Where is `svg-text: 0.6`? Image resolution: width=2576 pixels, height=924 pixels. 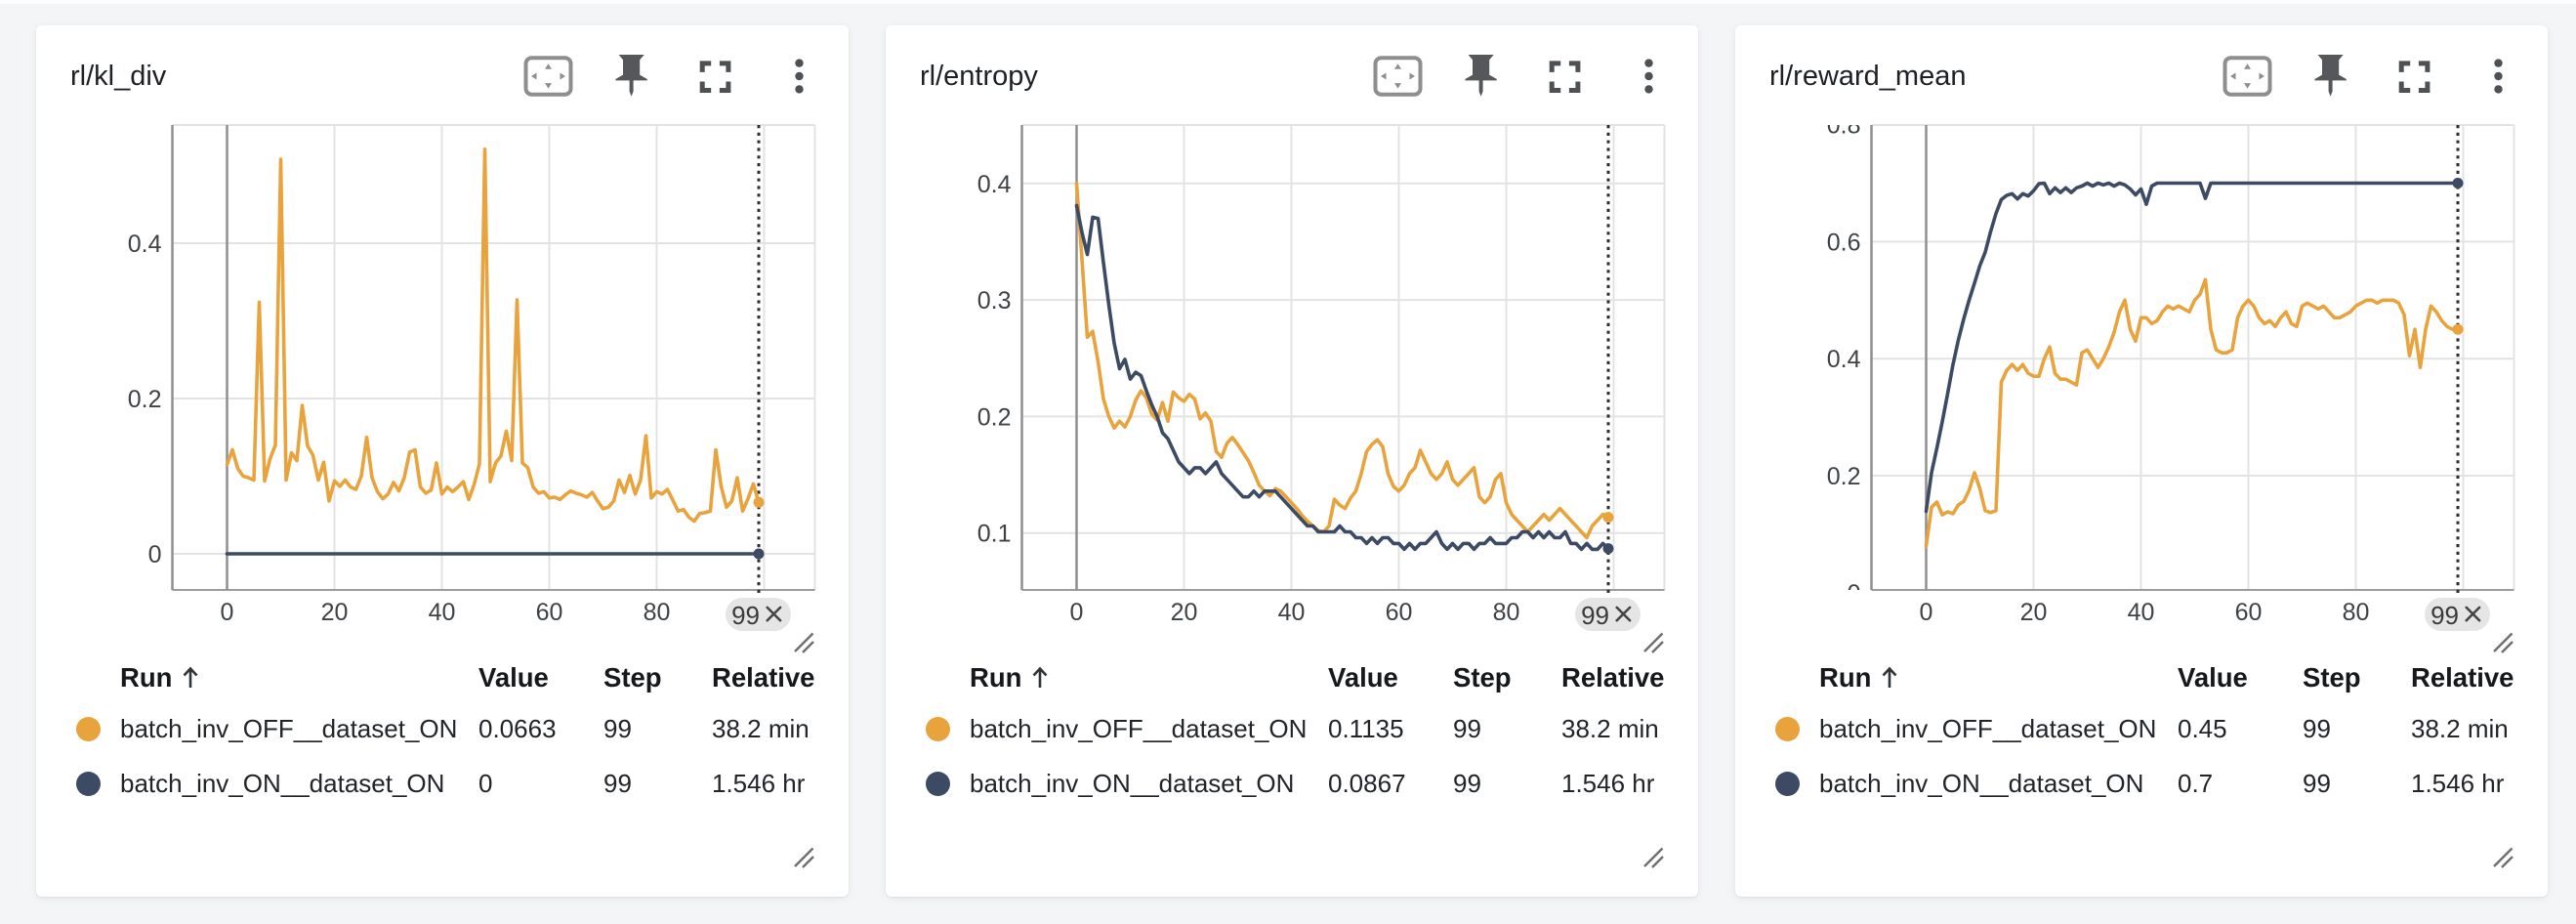
svg-text: 0.6 is located at coordinates (1844, 242).